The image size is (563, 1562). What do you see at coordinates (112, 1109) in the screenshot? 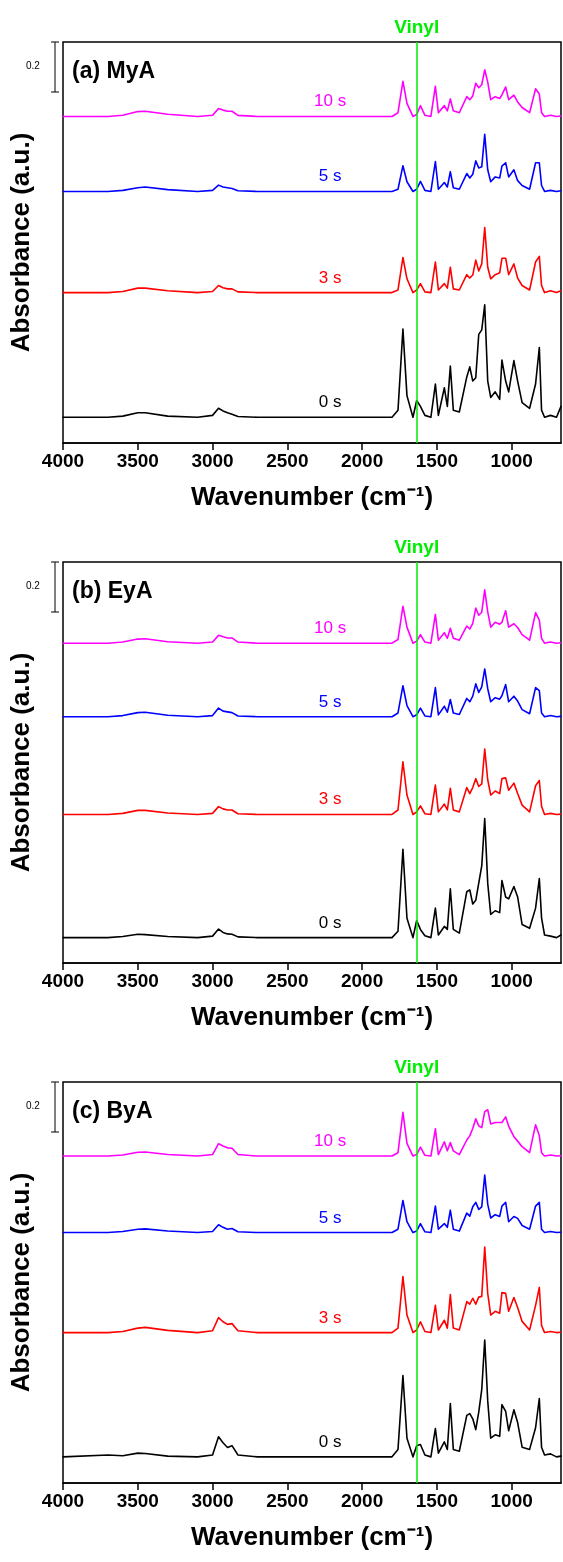
I see `chart-title: (c) ByA` at bounding box center [112, 1109].